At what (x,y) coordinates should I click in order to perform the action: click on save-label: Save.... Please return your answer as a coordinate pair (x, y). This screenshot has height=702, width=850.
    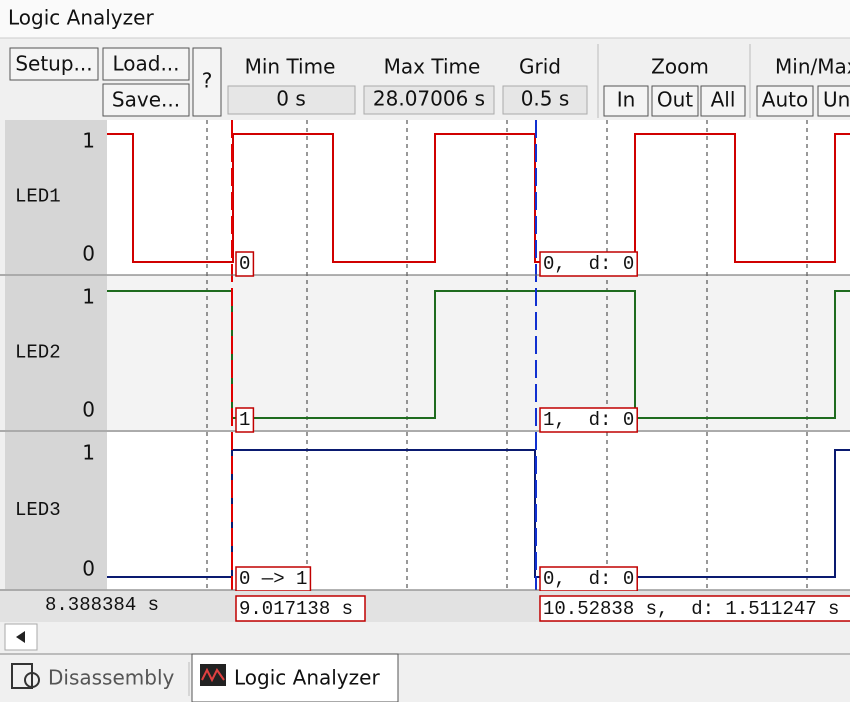
    Looking at the image, I should click on (146, 100).